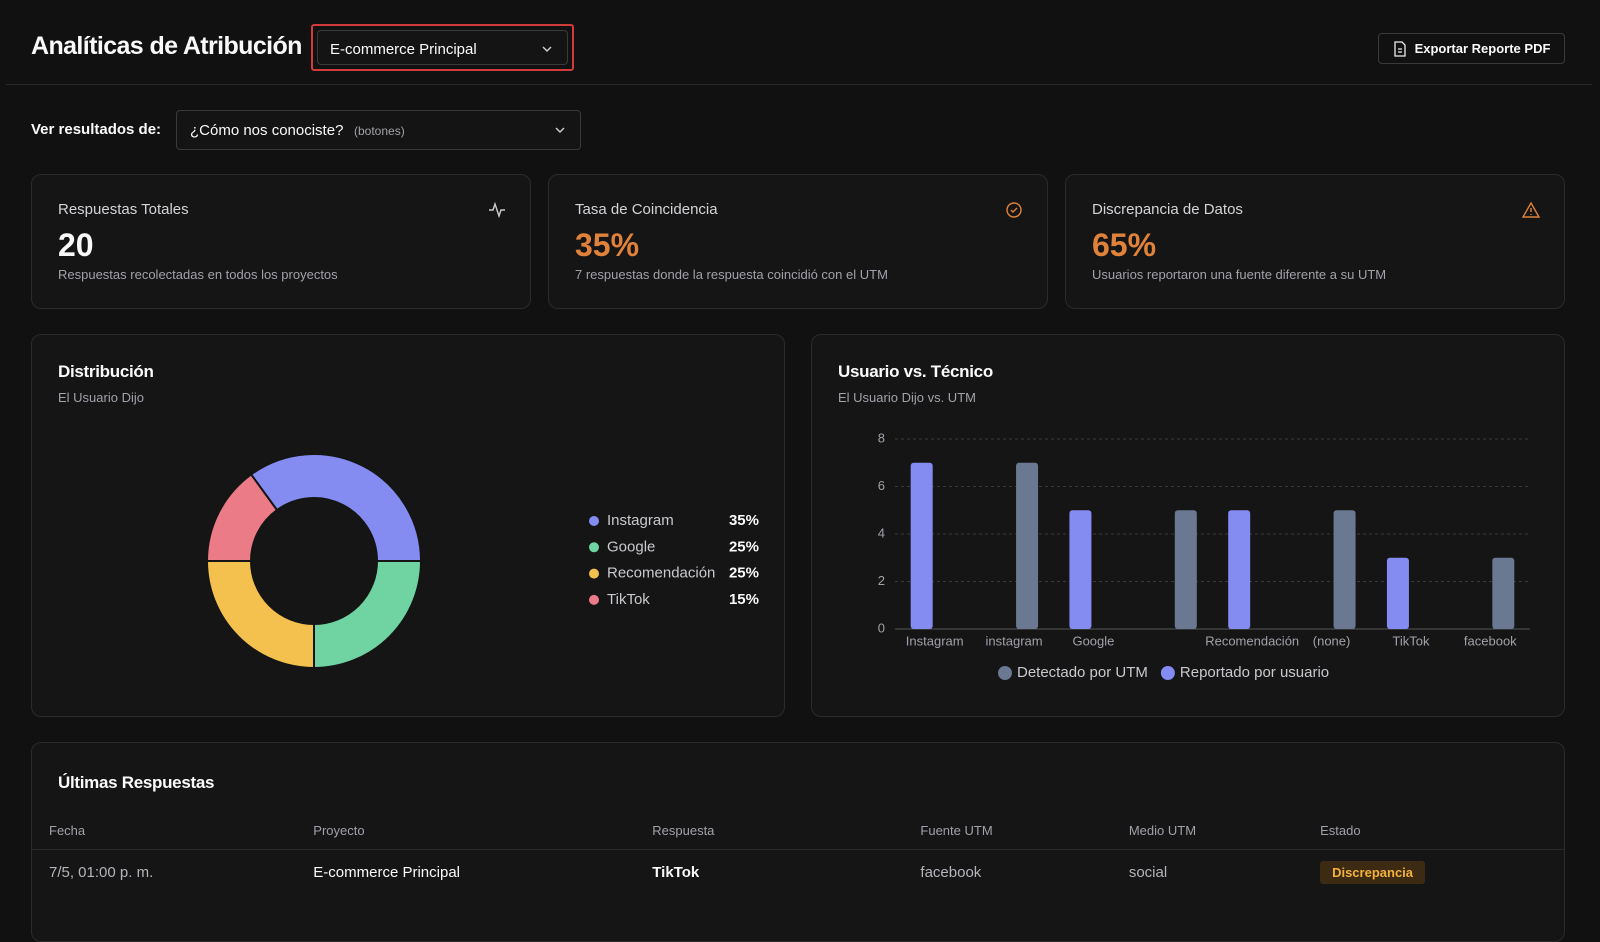  I want to click on table-cell: Discrepancia, so click(1442, 872).